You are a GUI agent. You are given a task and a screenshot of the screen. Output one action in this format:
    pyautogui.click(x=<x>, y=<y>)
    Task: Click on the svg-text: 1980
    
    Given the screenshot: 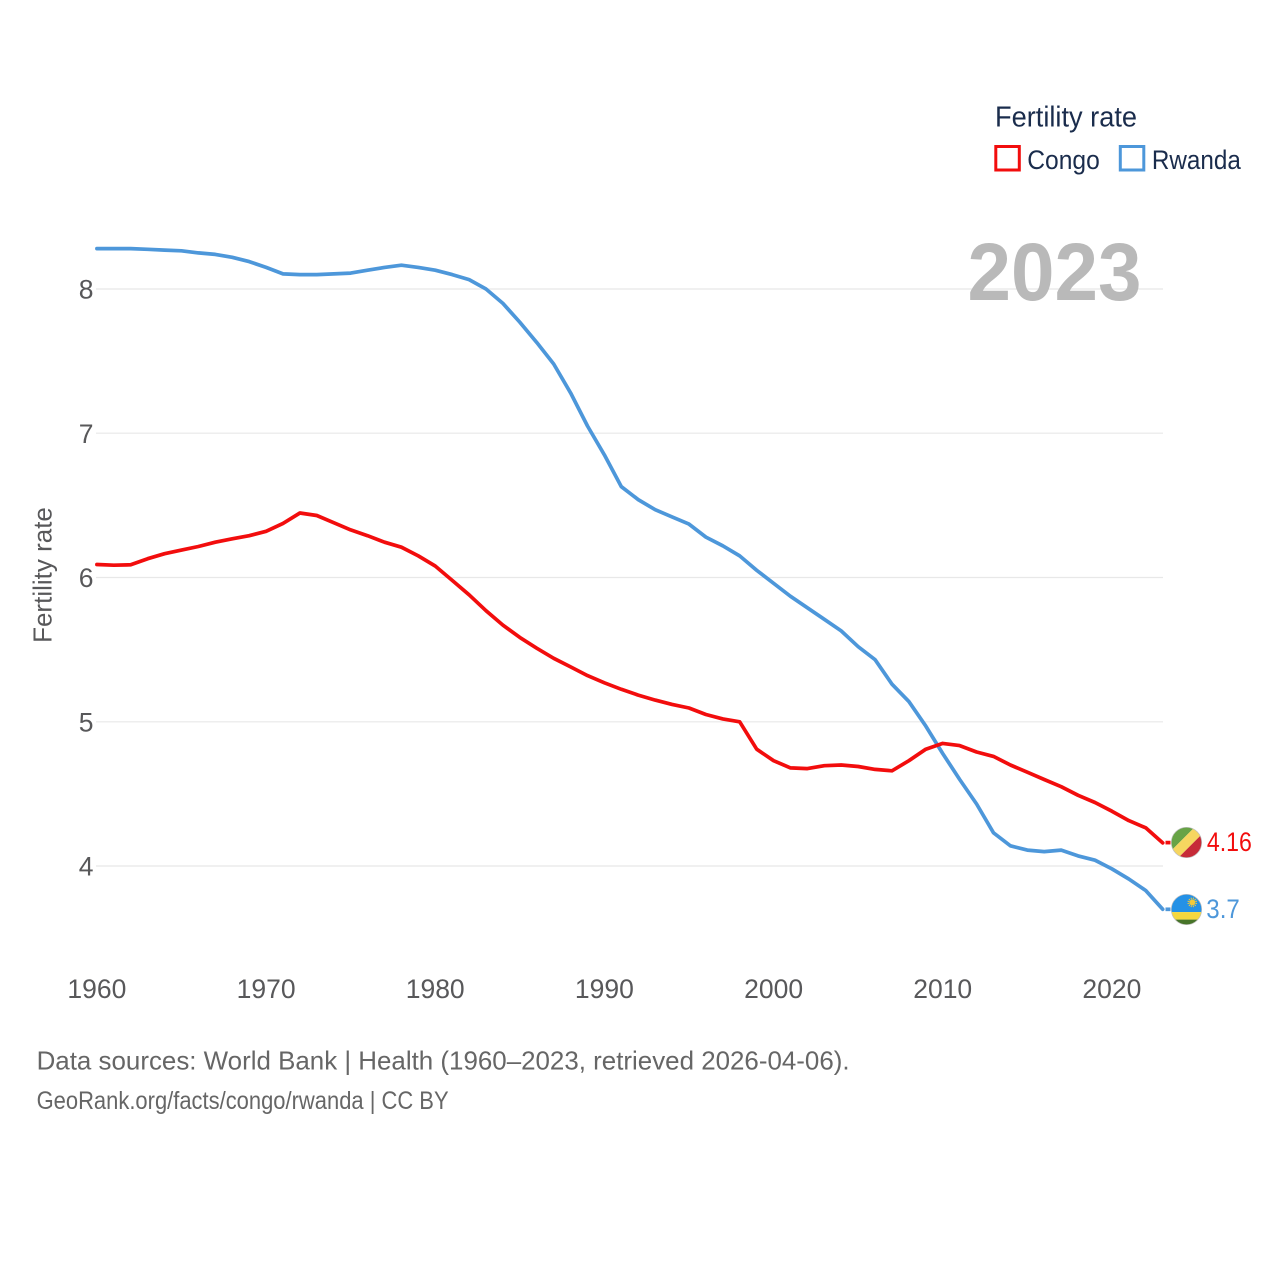 What is the action you would take?
    pyautogui.click(x=435, y=989)
    